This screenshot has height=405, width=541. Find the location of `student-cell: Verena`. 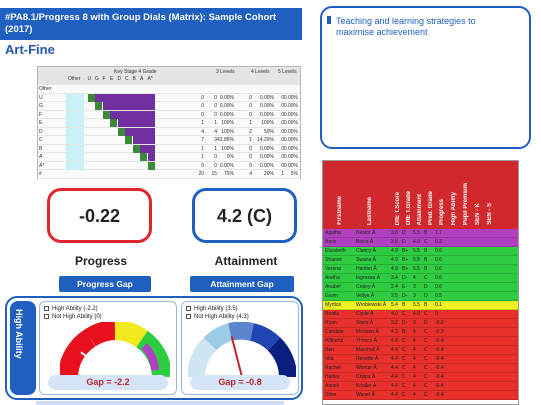

student-cell: Verena is located at coordinates (333, 269).